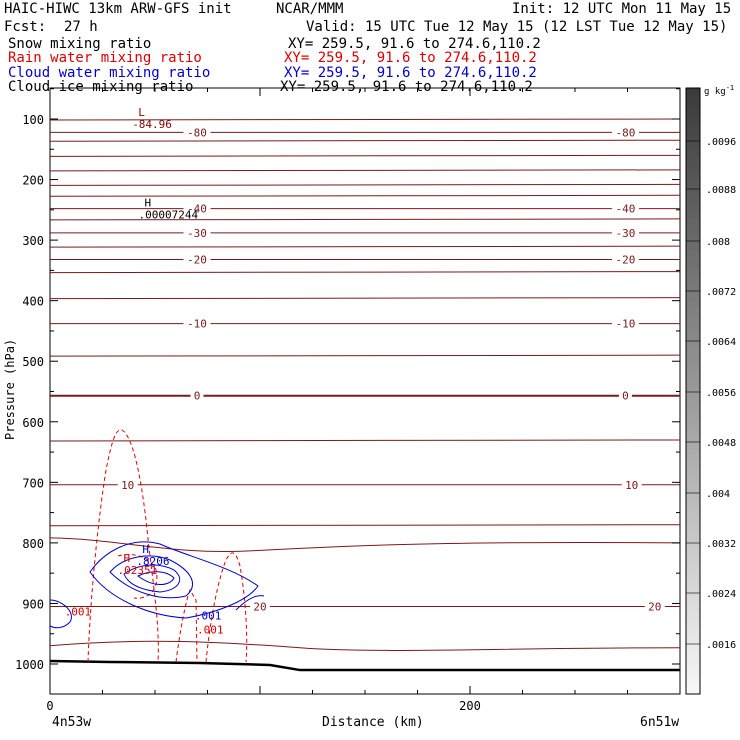  I want to click on field-snow-xy: XY= 259.5, 91.6 to 274.6,110.2, so click(414, 44).